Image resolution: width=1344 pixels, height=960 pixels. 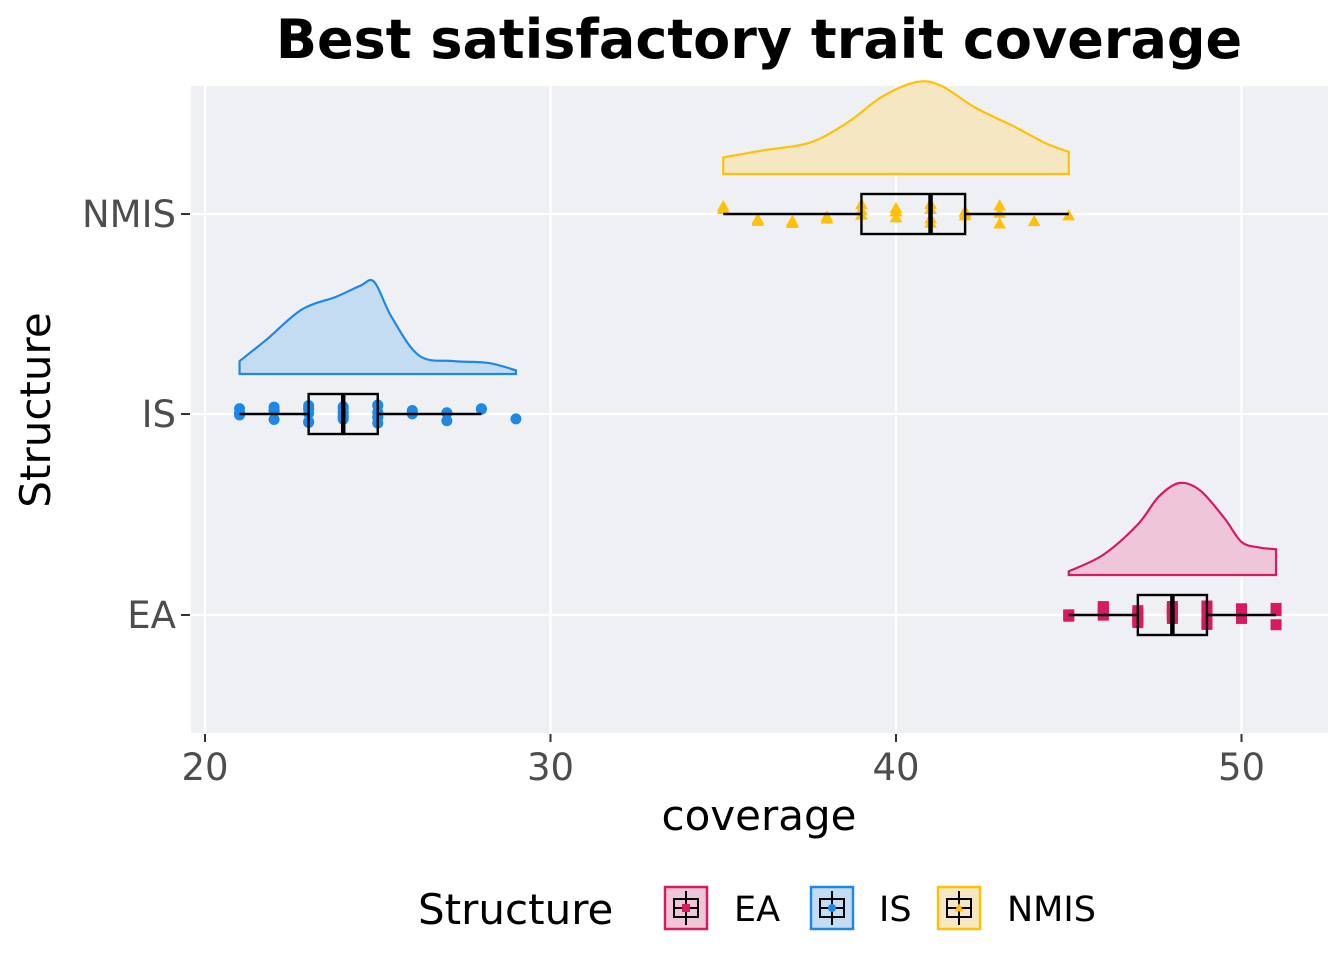 What do you see at coordinates (204, 767) in the screenshot?
I see `x-tick-label: 20` at bounding box center [204, 767].